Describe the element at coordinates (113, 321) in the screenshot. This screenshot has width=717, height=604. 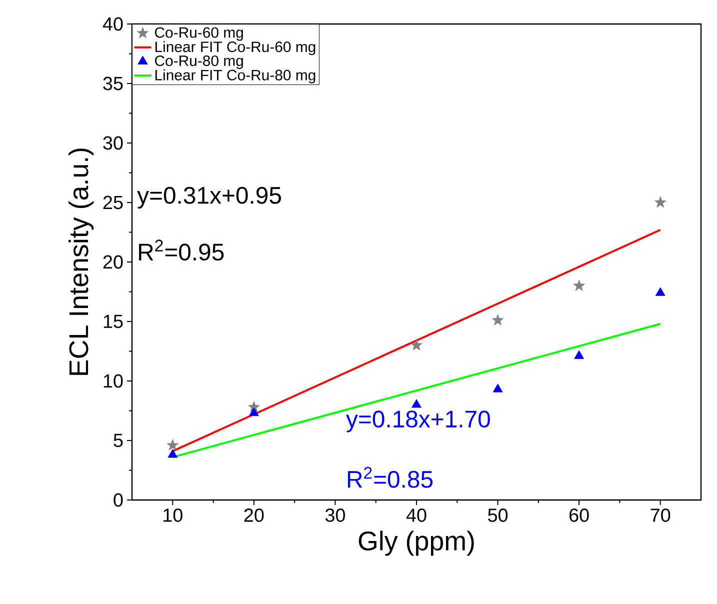
I see `y-tick-label: 15` at that location.